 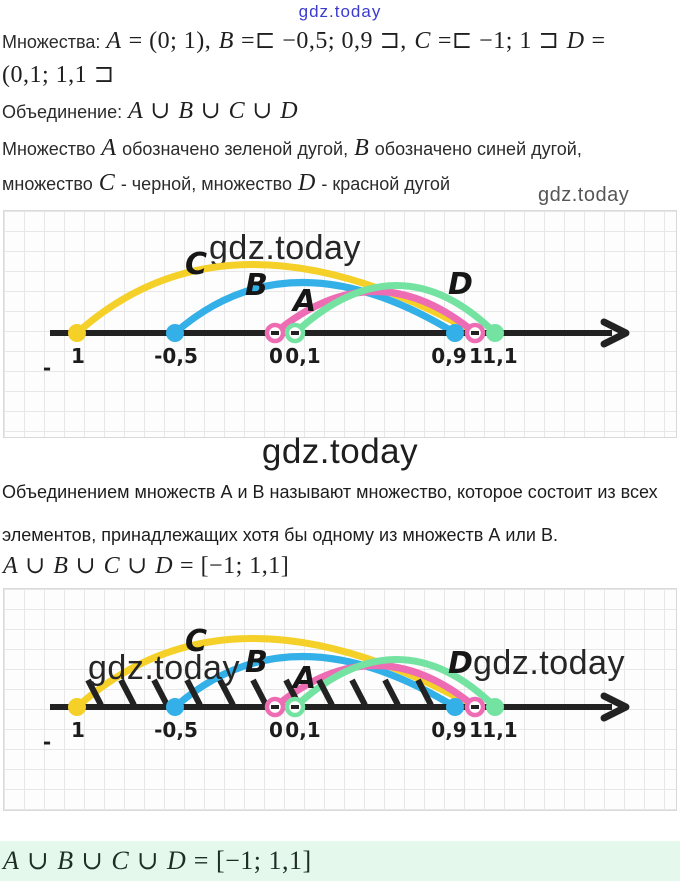 I want to click on arc-label-b: B, so click(x=256, y=285).